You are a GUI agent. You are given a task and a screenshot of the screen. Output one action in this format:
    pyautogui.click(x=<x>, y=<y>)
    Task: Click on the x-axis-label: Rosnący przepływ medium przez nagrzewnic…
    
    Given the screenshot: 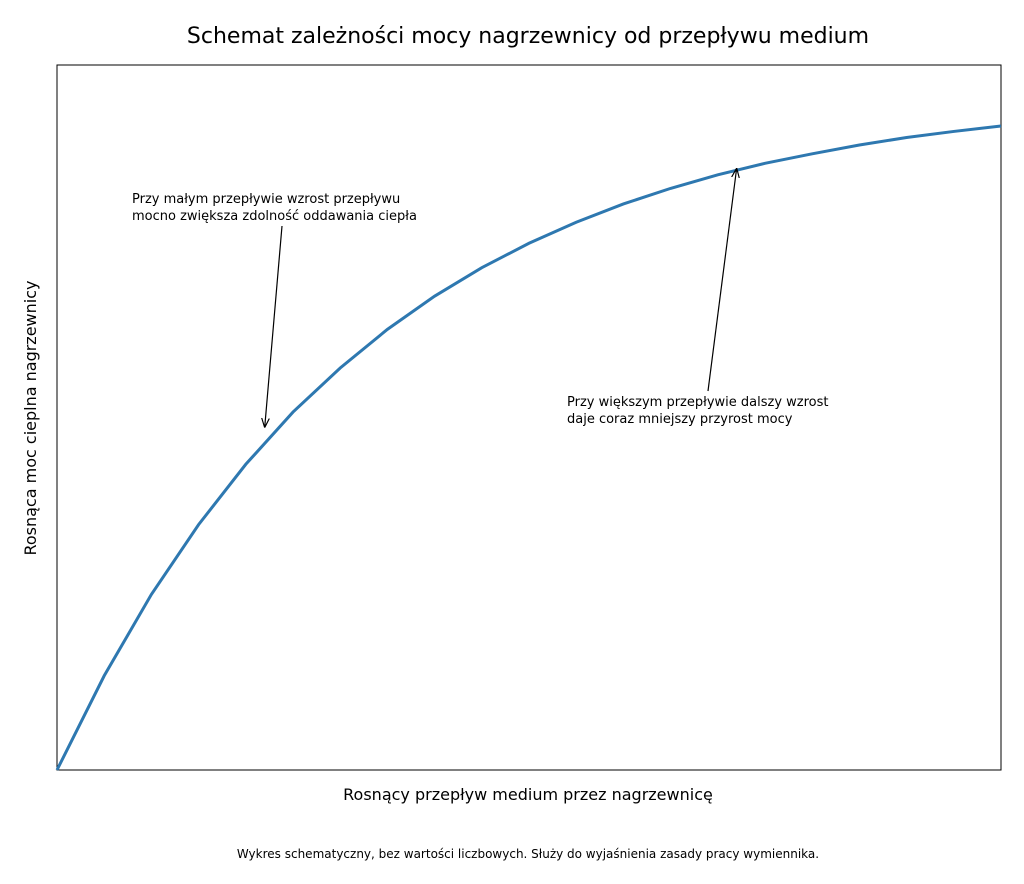 What is the action you would take?
    pyautogui.click(x=528, y=794)
    